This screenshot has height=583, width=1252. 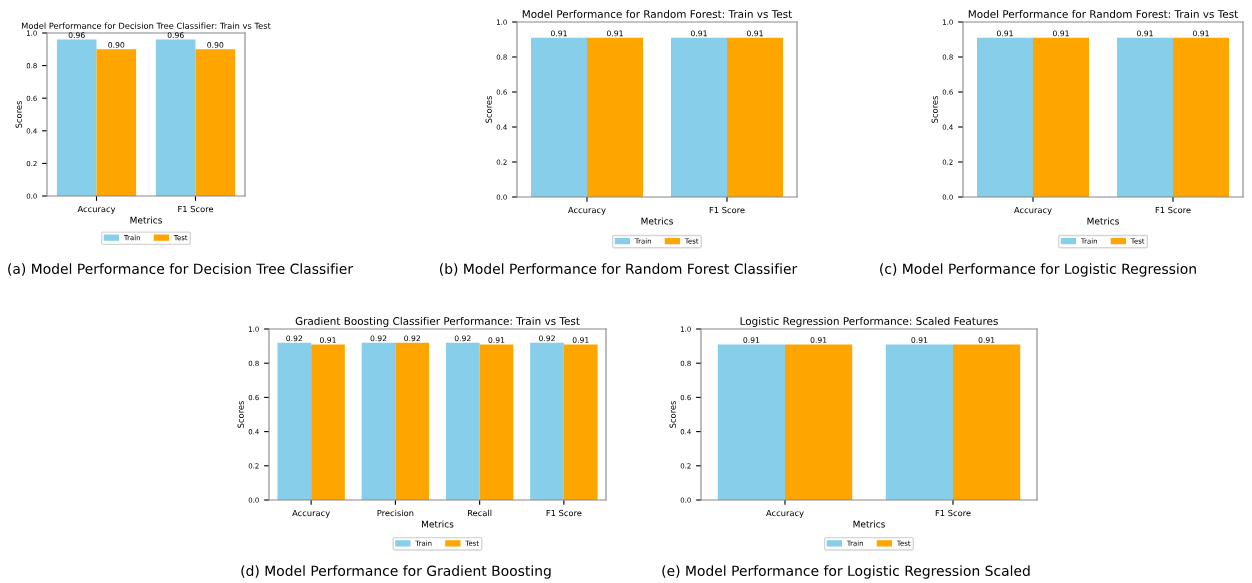 What do you see at coordinates (181, 269) in the screenshot?
I see `text: (a) Model Performance for Decision Tree Classifier` at bounding box center [181, 269].